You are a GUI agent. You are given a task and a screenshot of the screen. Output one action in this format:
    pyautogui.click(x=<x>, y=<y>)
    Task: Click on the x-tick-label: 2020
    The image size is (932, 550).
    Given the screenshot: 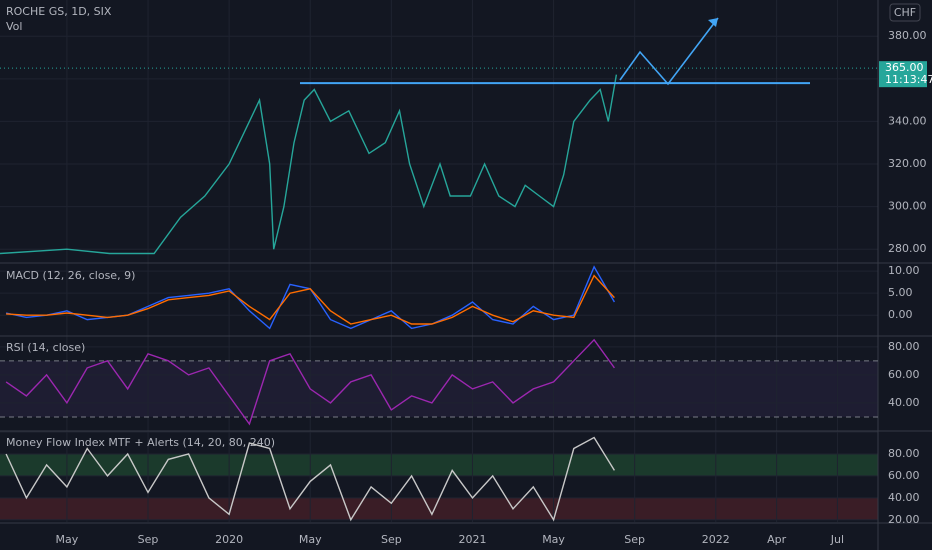 What is the action you would take?
    pyautogui.click(x=229, y=539)
    